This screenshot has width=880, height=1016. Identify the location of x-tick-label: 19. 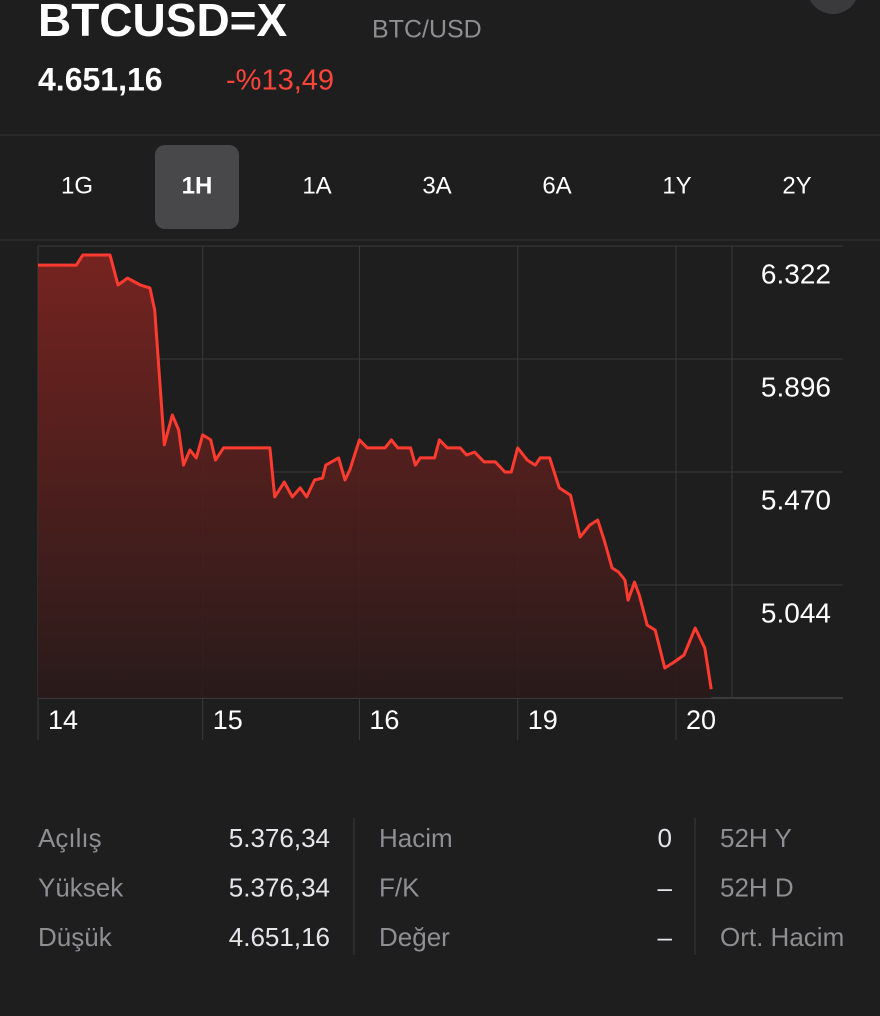
(543, 720).